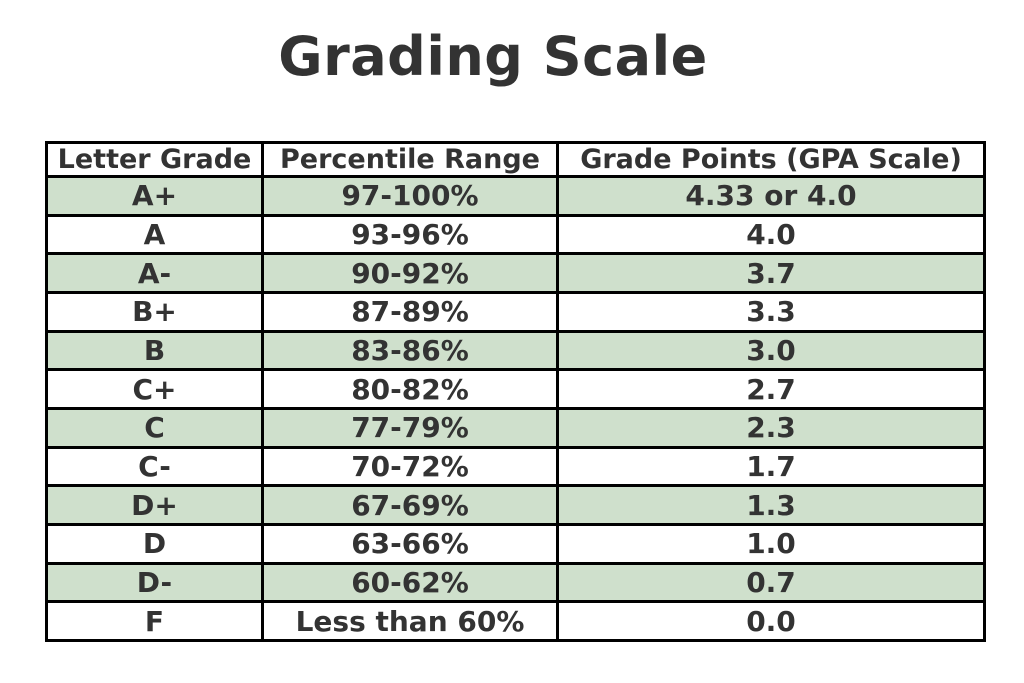  What do you see at coordinates (154, 234) in the screenshot?
I see `table-cell: A` at bounding box center [154, 234].